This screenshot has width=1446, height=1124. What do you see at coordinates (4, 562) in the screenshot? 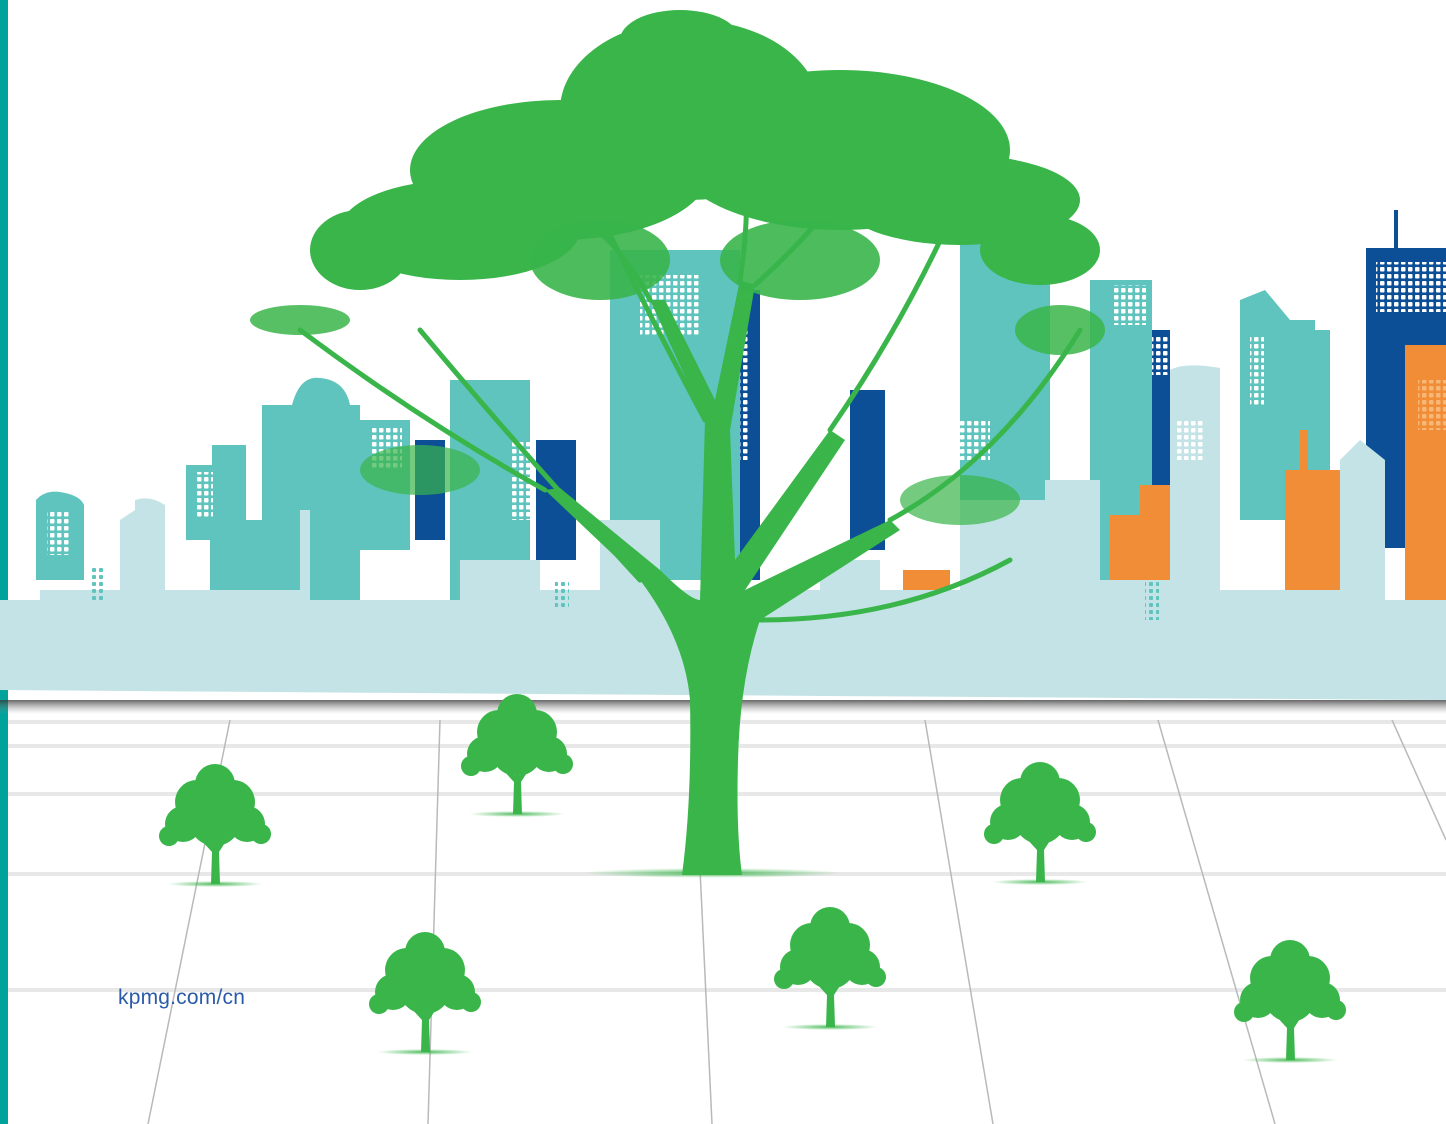
I see `accent-bar` at bounding box center [4, 562].